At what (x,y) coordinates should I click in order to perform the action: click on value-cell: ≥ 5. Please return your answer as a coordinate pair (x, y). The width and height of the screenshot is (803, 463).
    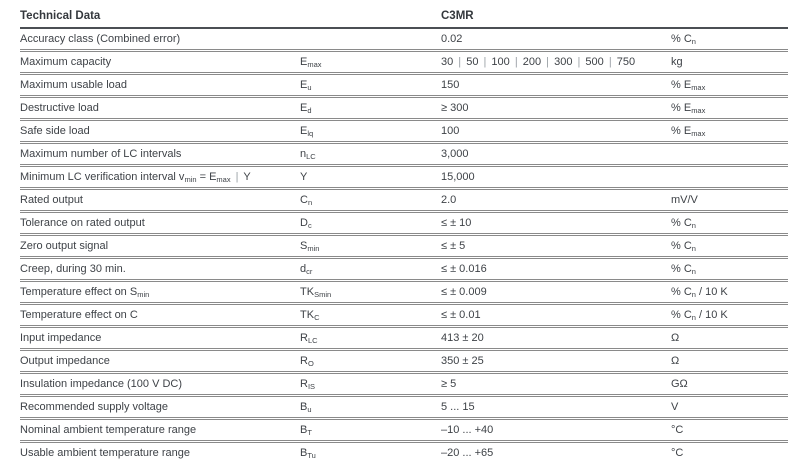
    Looking at the image, I should click on (556, 382).